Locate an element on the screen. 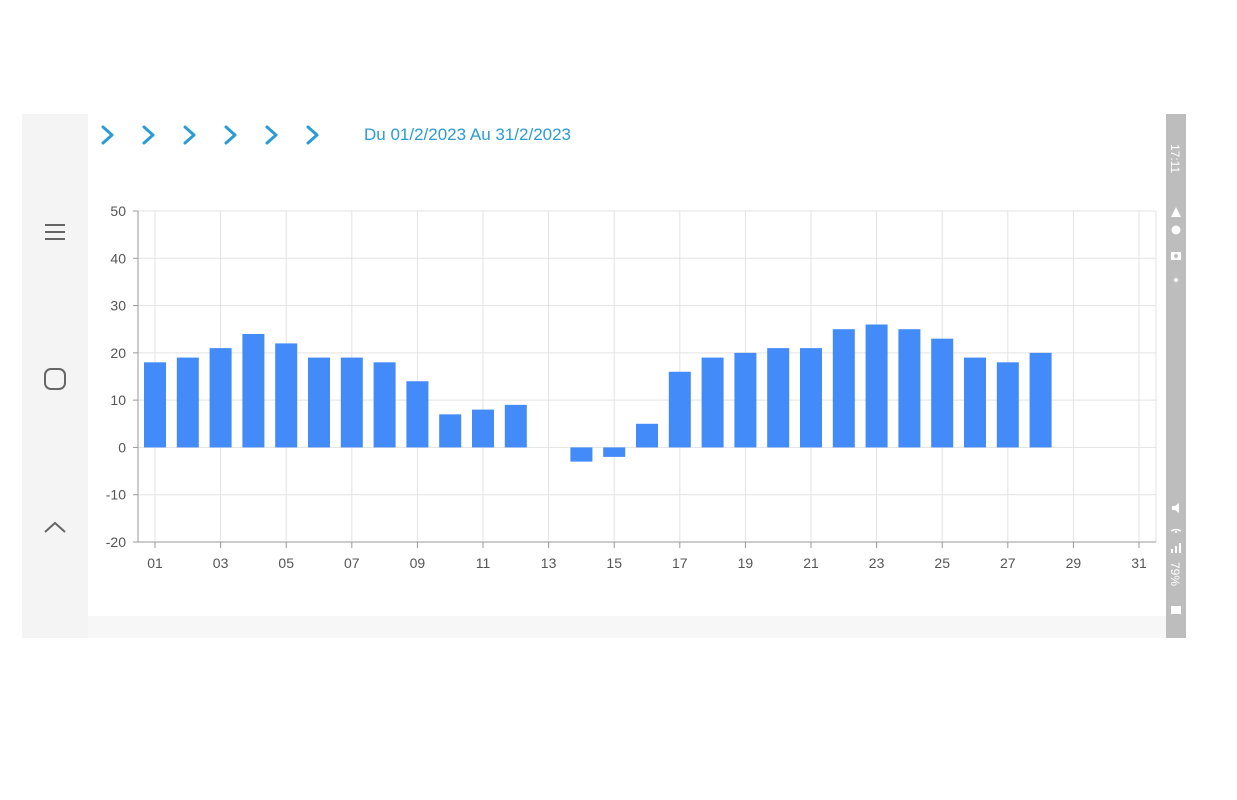 This screenshot has height=800, width=1237. app-icon is located at coordinates (1176, 228).